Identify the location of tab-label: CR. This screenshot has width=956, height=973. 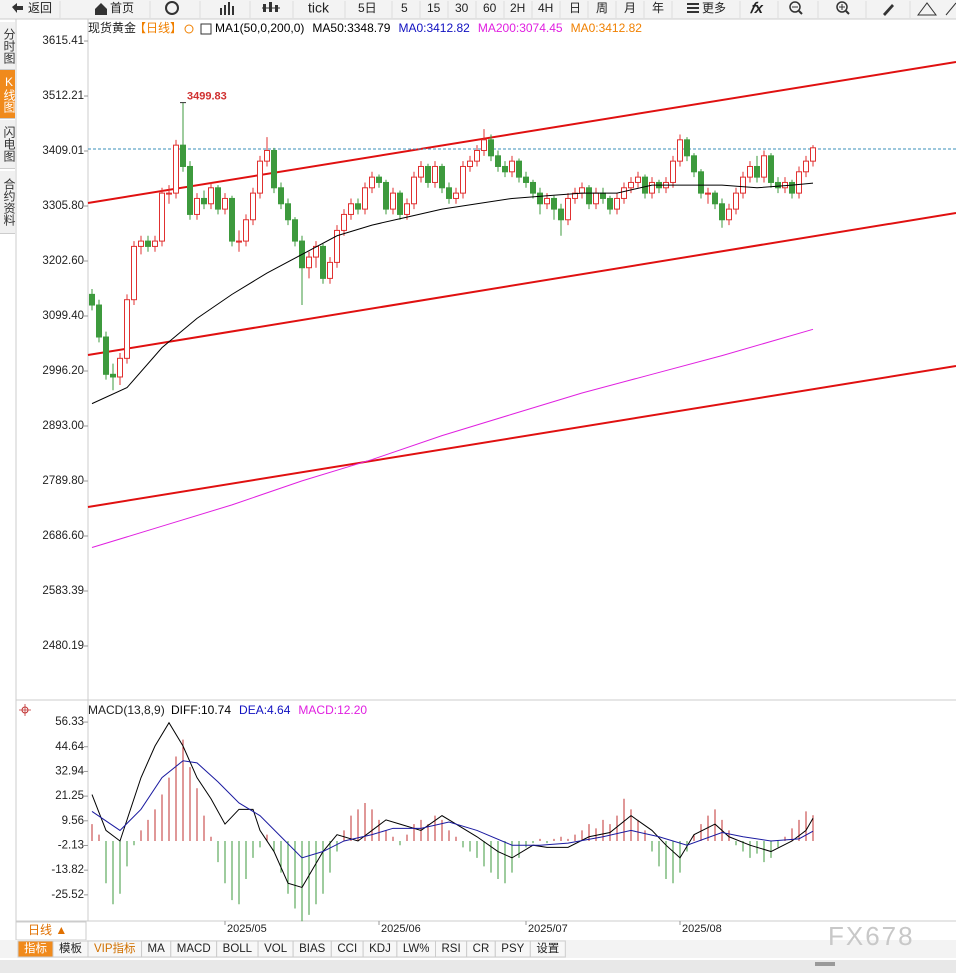
(481, 949).